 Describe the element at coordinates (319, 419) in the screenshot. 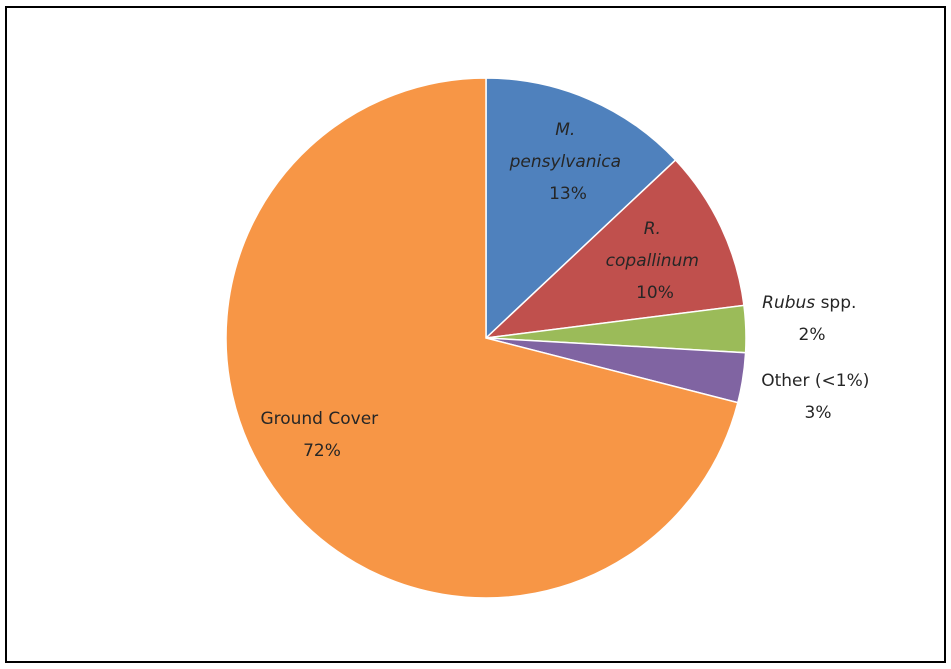

I see `slice-label-ground-cover-line1: Ground Cover` at that location.